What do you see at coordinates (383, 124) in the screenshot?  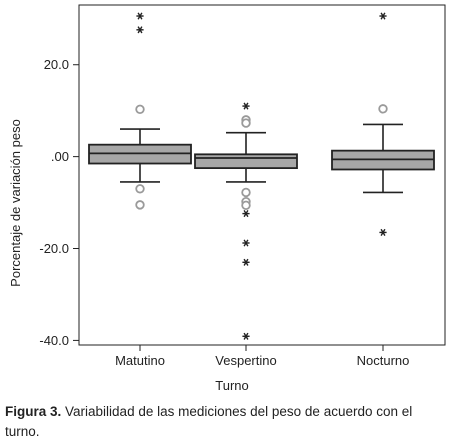 I see `box-group-nocturno` at bounding box center [383, 124].